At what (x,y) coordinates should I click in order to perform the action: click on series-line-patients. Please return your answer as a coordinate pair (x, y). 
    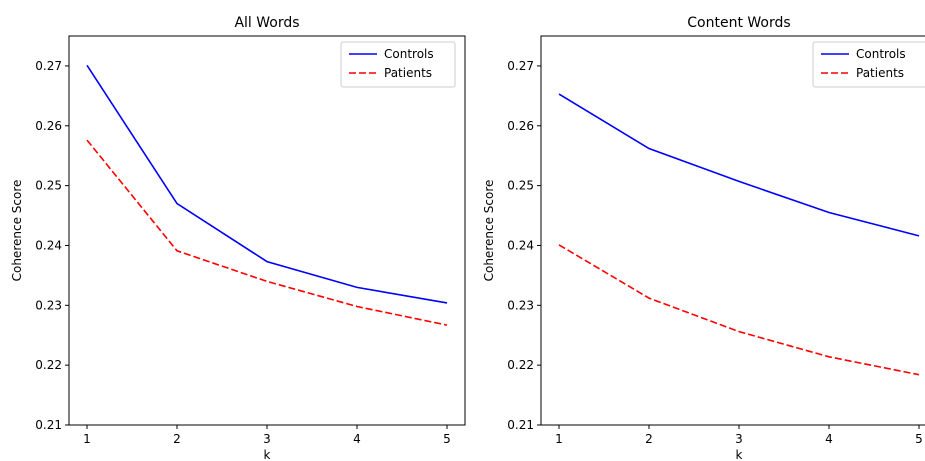
    Looking at the image, I should click on (739, 310).